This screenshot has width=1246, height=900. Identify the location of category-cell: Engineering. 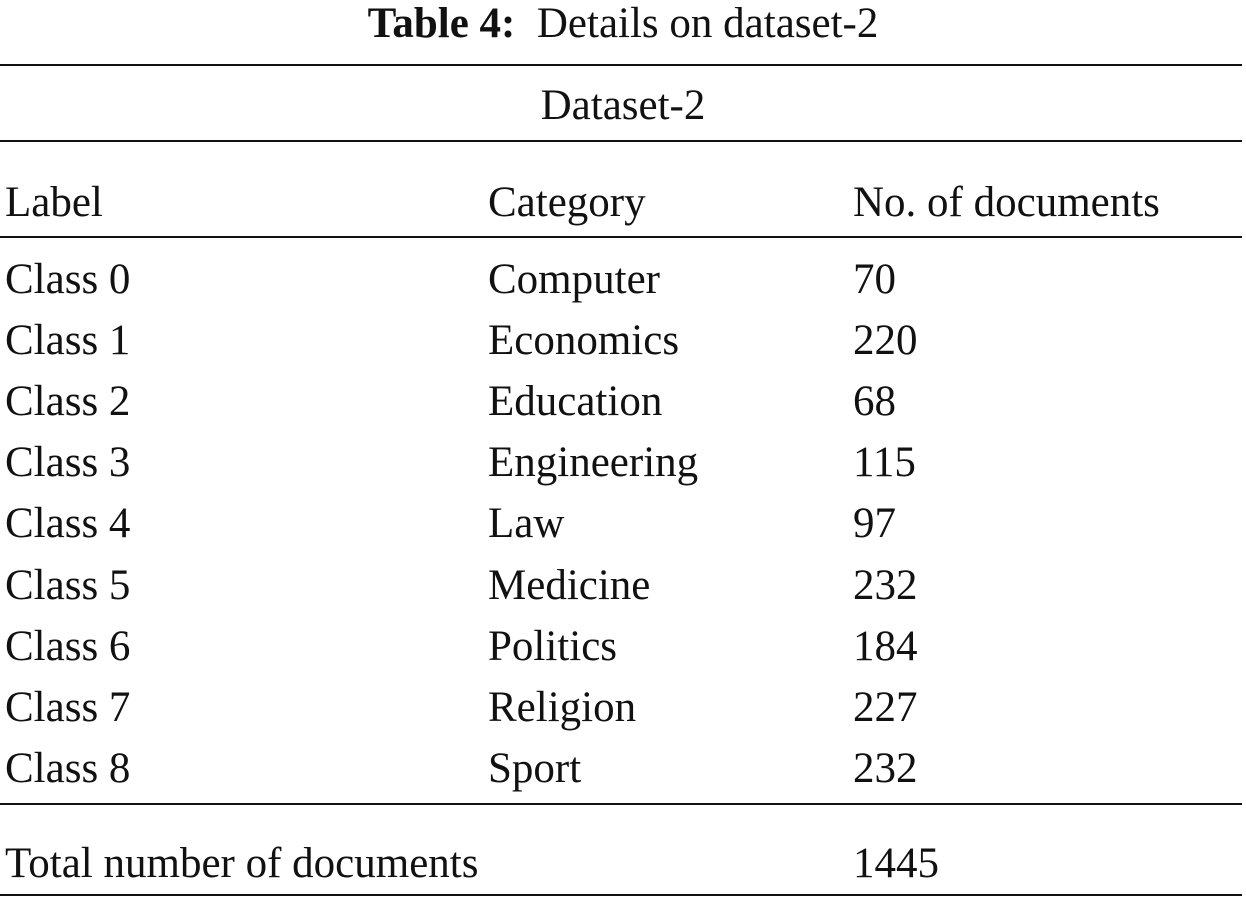
(593, 463).